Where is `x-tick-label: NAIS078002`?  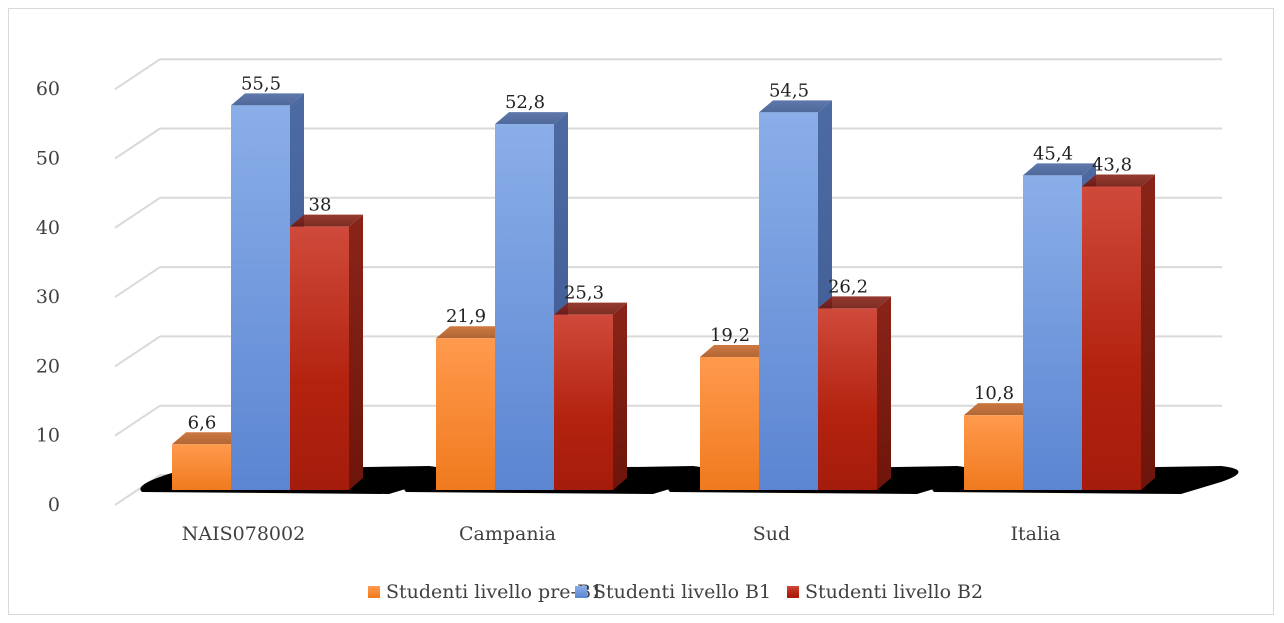
x-tick-label: NAIS078002 is located at coordinates (243, 534).